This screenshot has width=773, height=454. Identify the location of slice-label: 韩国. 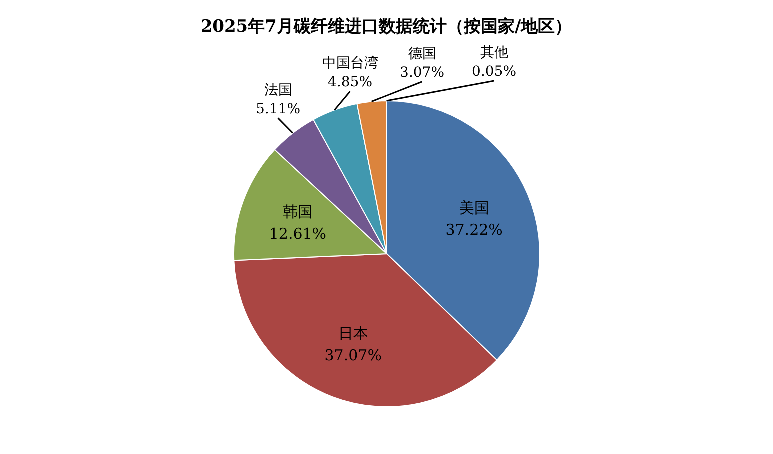
(297, 212).